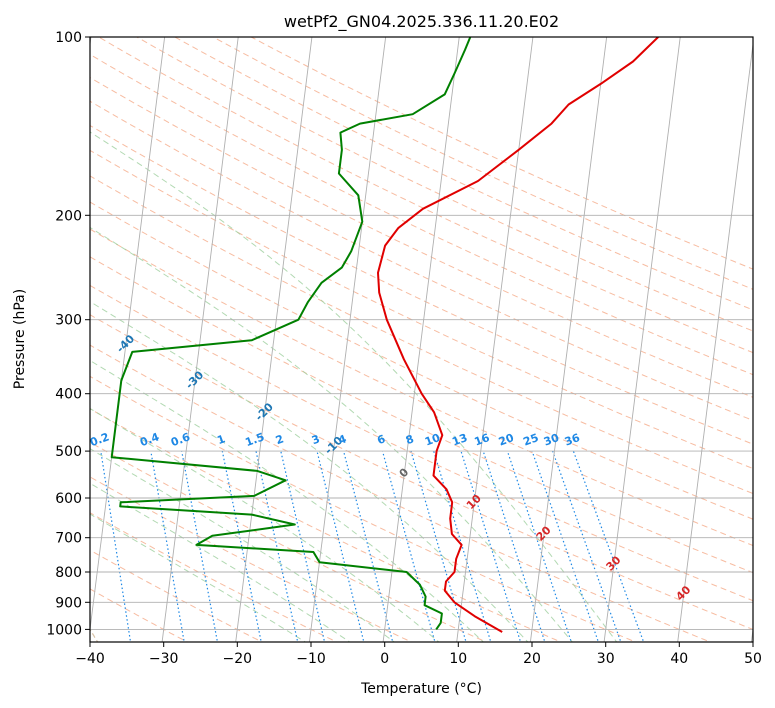 The image size is (775, 708). What do you see at coordinates (149, 439) in the screenshot?
I see `mixing-ratio-label: 0.4` at bounding box center [149, 439].